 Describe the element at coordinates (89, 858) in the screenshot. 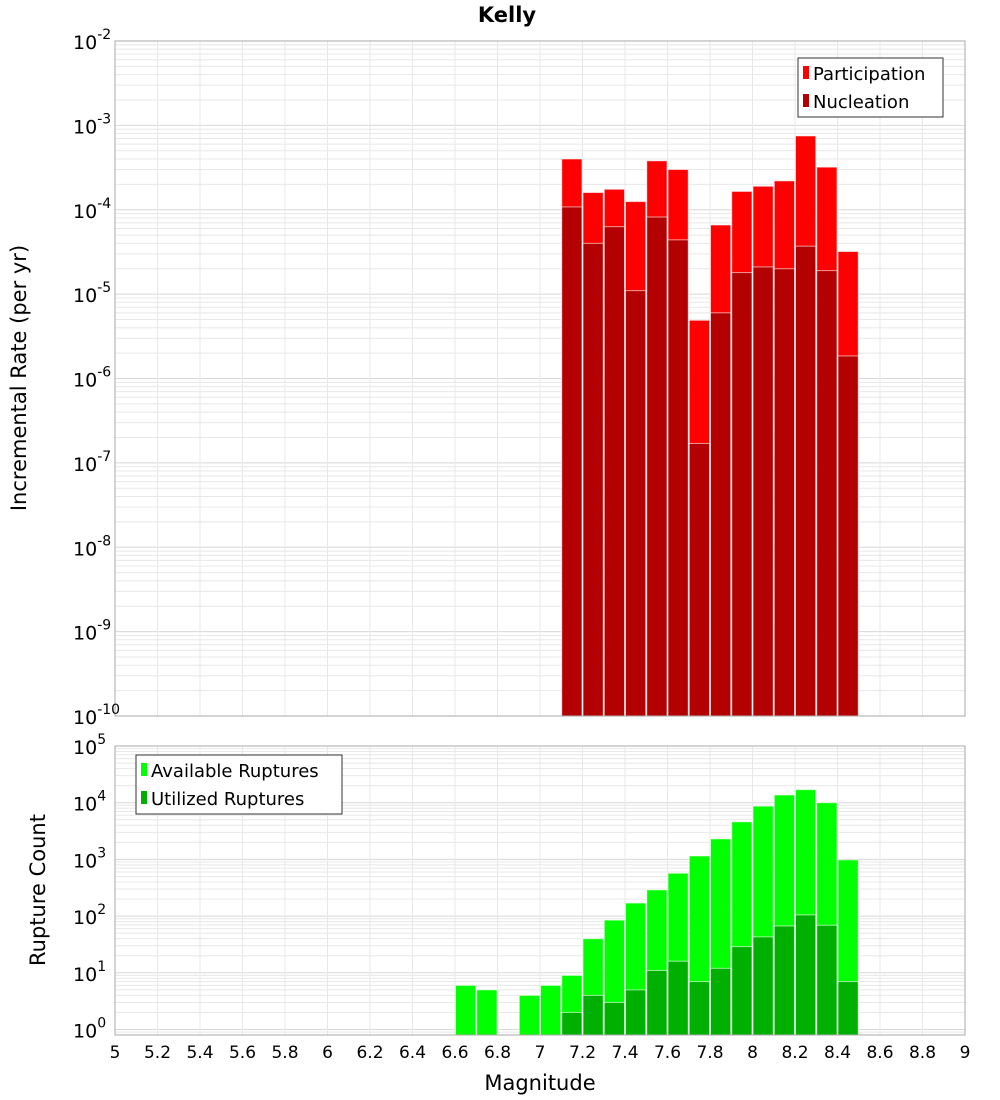

I see `y-tick-label: 10³` at that location.